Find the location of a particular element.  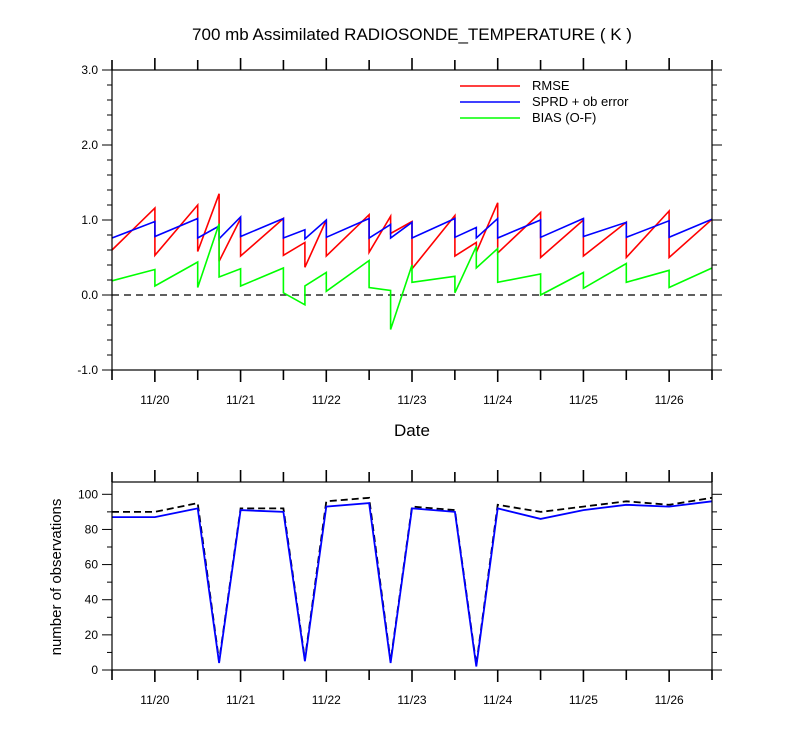

top-x-tick-label: 11/22 is located at coordinates (326, 400).